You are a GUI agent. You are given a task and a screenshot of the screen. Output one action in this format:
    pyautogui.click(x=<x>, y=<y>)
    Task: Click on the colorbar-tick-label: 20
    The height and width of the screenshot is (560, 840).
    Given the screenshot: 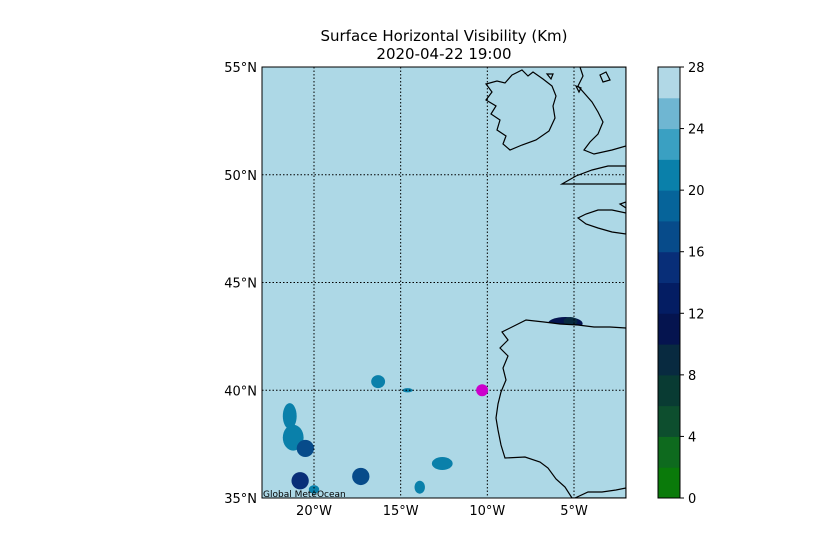 What is the action you would take?
    pyautogui.click(x=696, y=191)
    